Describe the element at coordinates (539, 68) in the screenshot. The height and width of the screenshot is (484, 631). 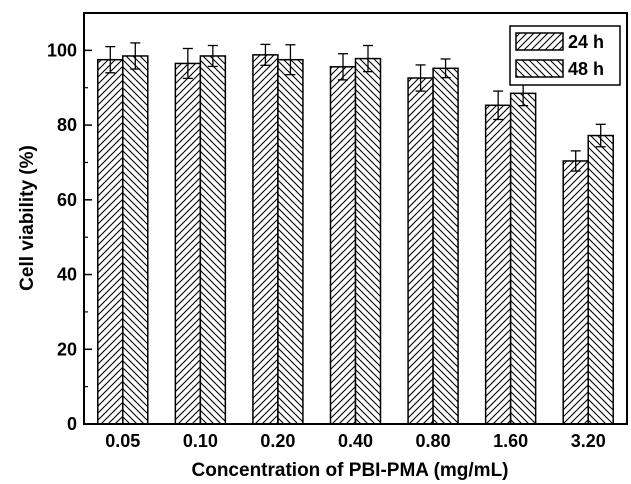
I see `legend-swatch-48h` at that location.